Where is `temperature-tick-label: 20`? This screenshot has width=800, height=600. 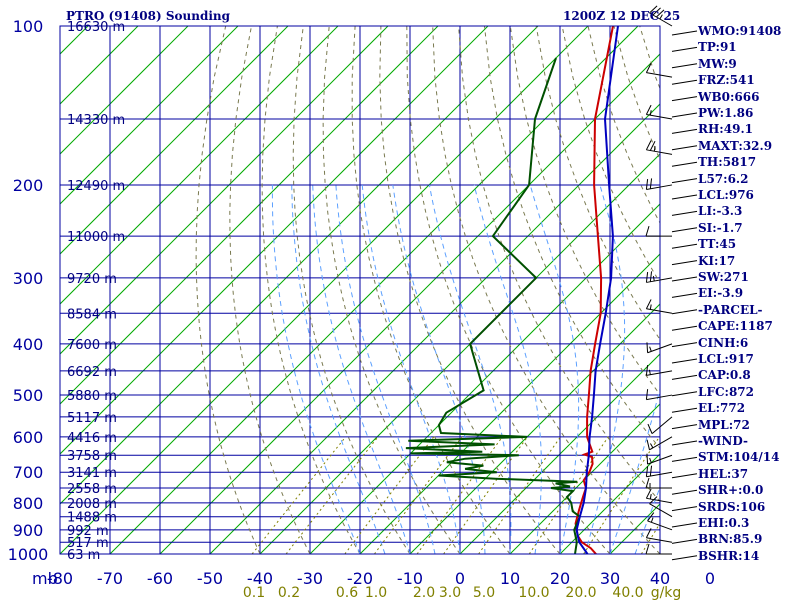 temperature-tick-label: 20 is located at coordinates (560, 578).